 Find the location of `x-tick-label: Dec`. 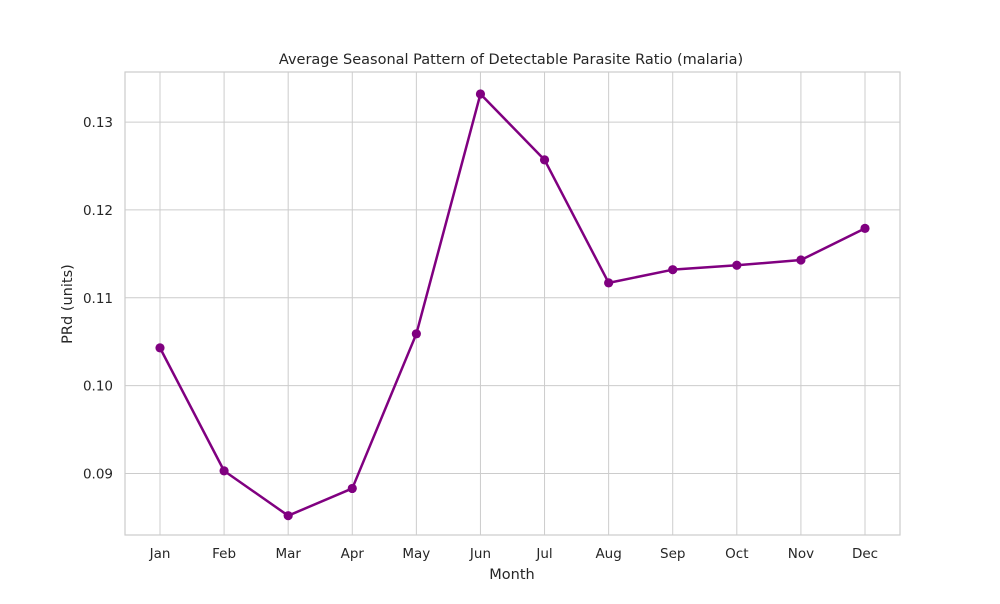

x-tick-label: Dec is located at coordinates (865, 554).